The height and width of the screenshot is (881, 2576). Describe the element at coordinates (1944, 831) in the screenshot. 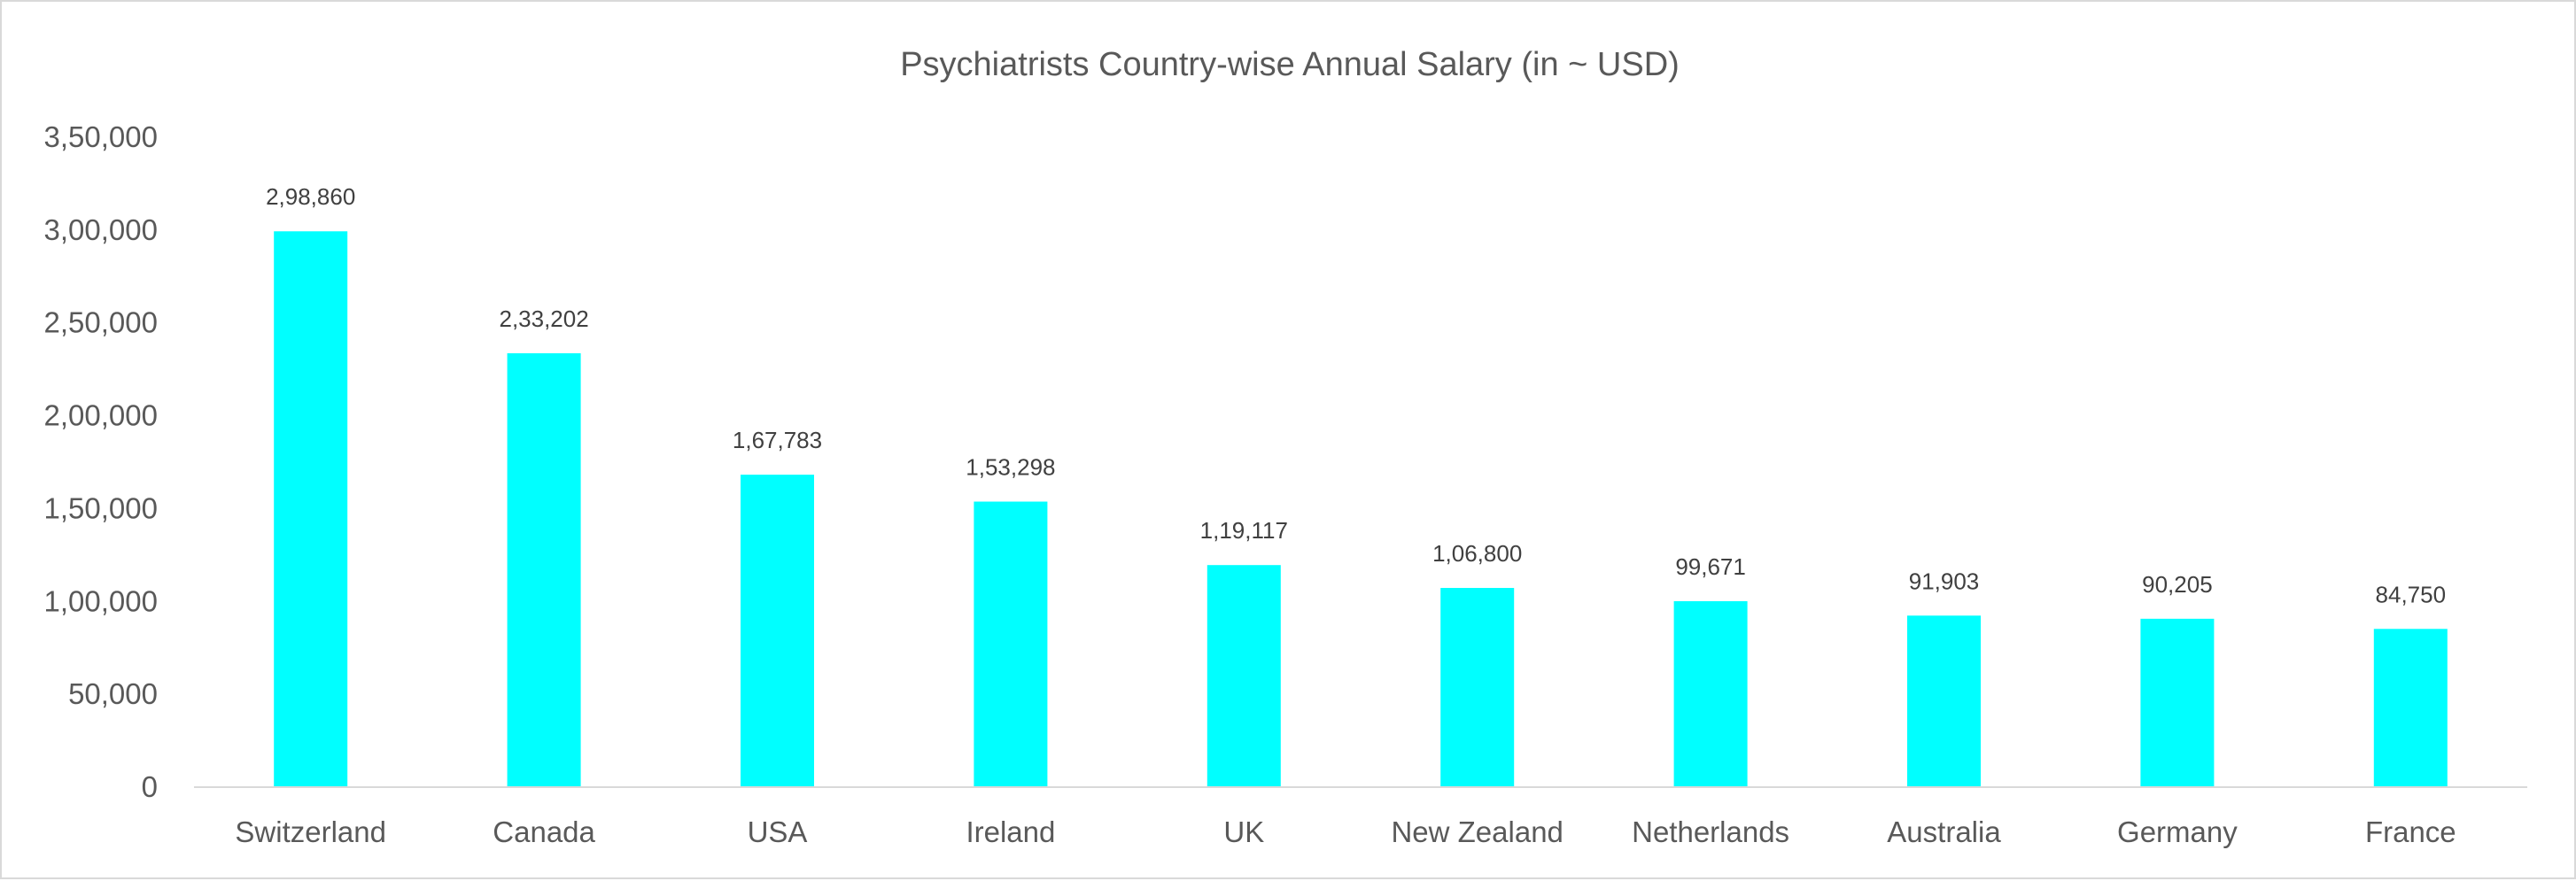

I see `x-tick-label: Australia` at that location.